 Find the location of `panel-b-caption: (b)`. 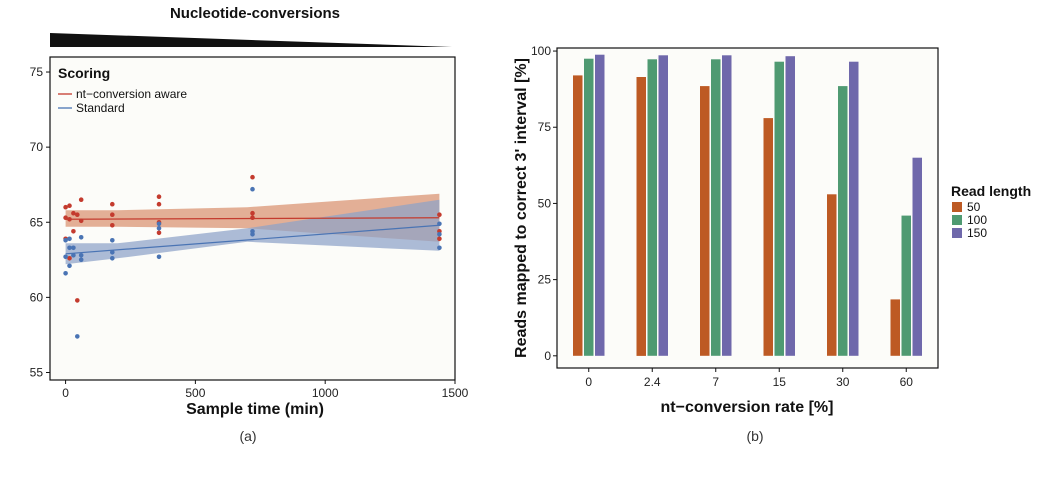

panel-b-caption: (b) is located at coordinates (754, 436).